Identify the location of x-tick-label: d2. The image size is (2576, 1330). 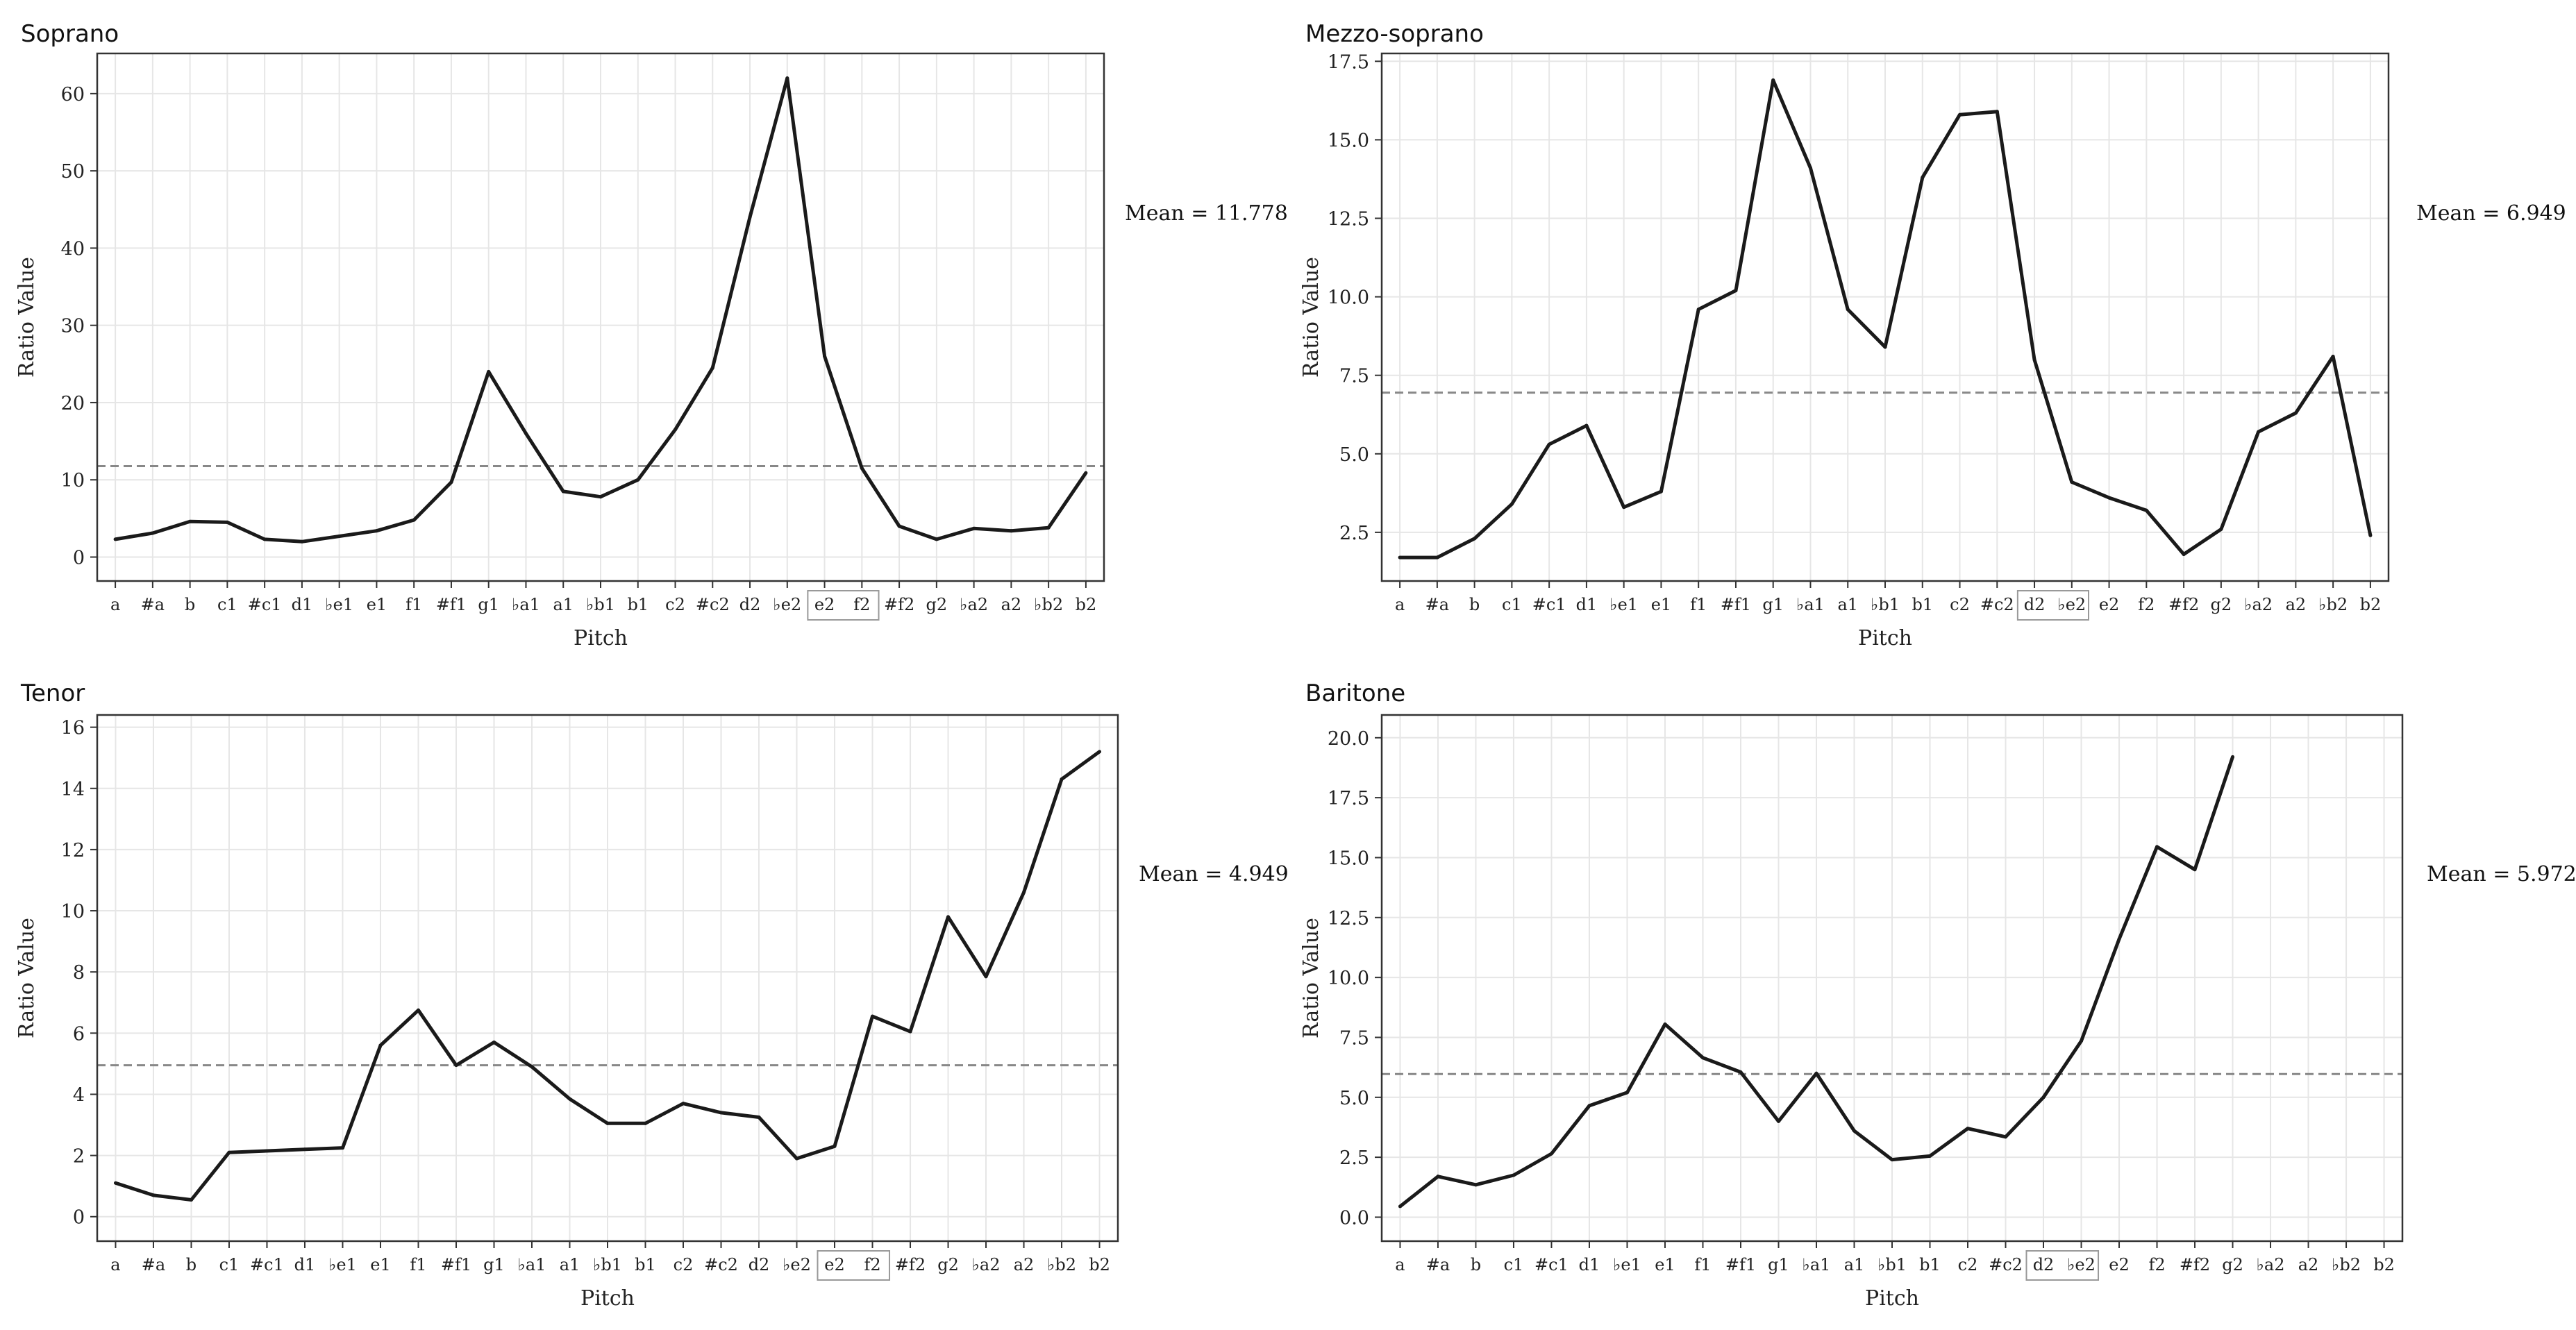
(2035, 604).